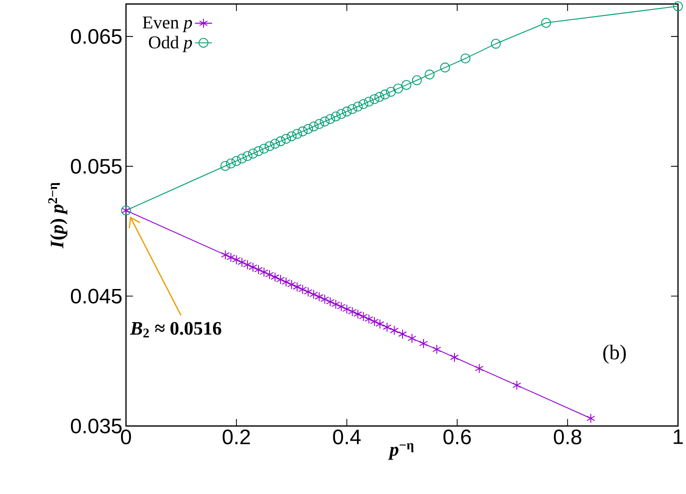 Image resolution: width=686 pixels, height=494 pixels. What do you see at coordinates (236, 437) in the screenshot?
I see `x-tick-label: 0.2` at bounding box center [236, 437].